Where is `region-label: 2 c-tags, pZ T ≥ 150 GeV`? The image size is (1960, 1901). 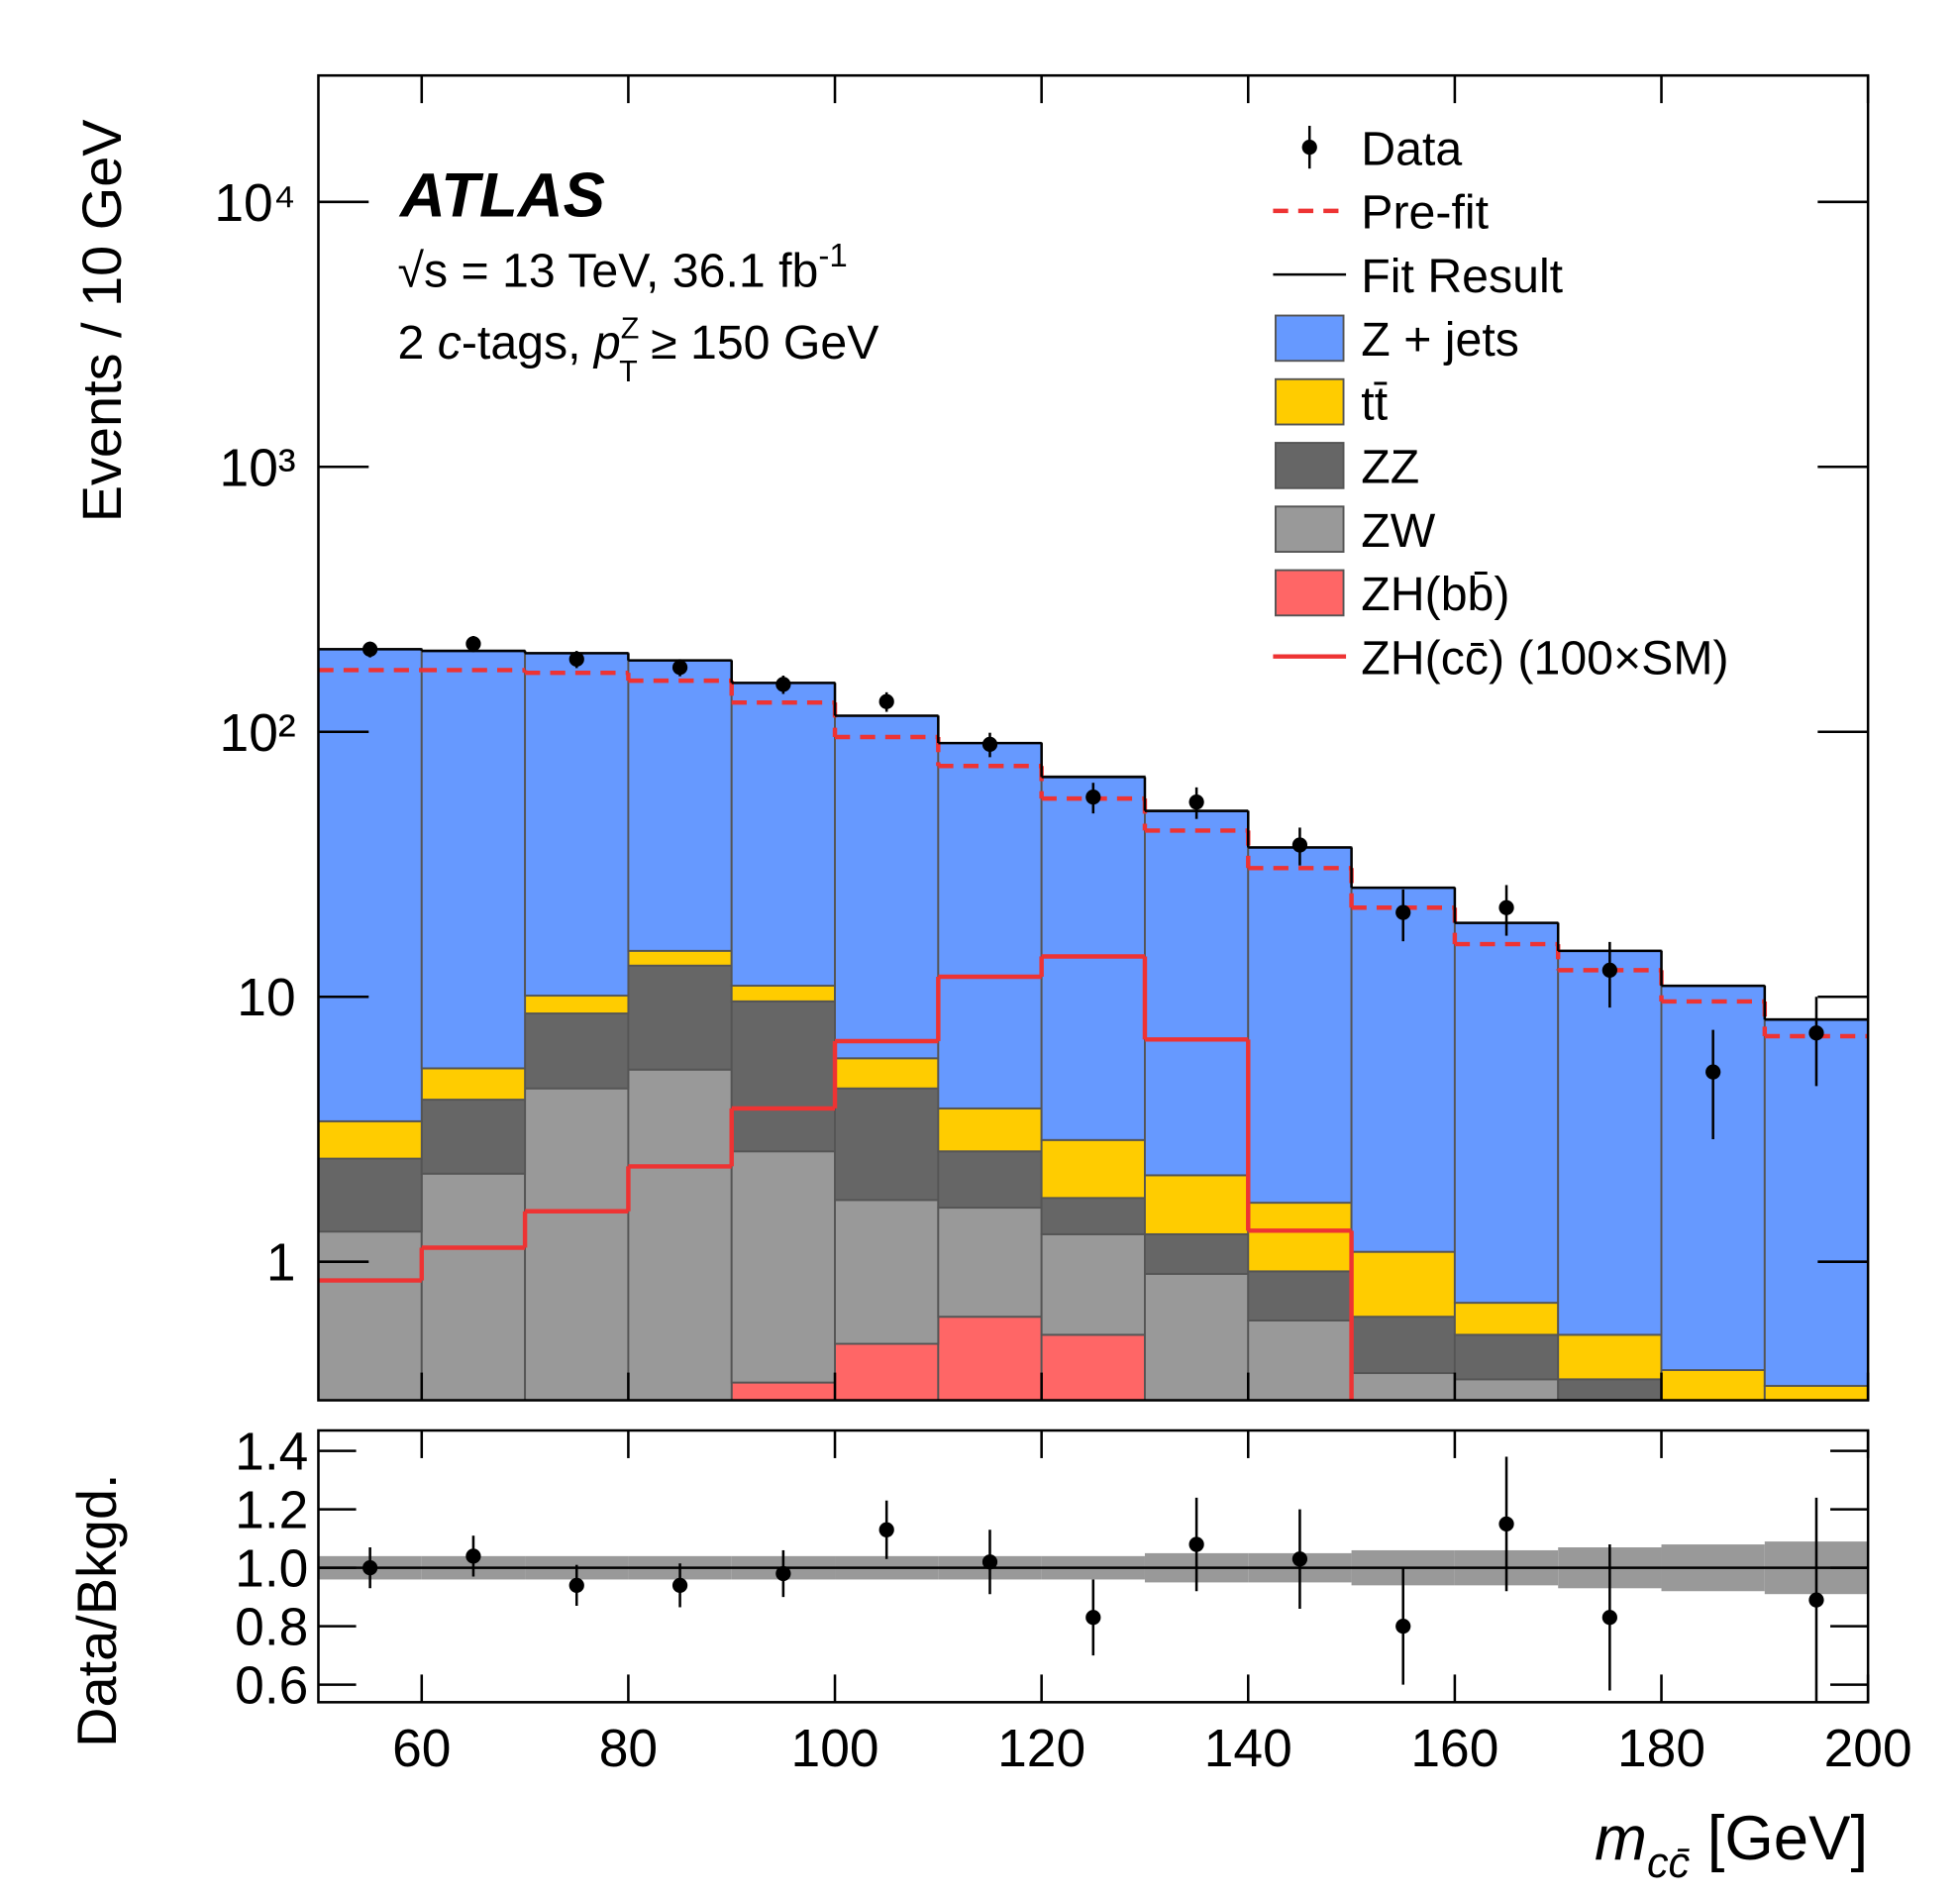 region-label: 2 c-tags, pZ T ≥ 150 GeV is located at coordinates (637, 350).